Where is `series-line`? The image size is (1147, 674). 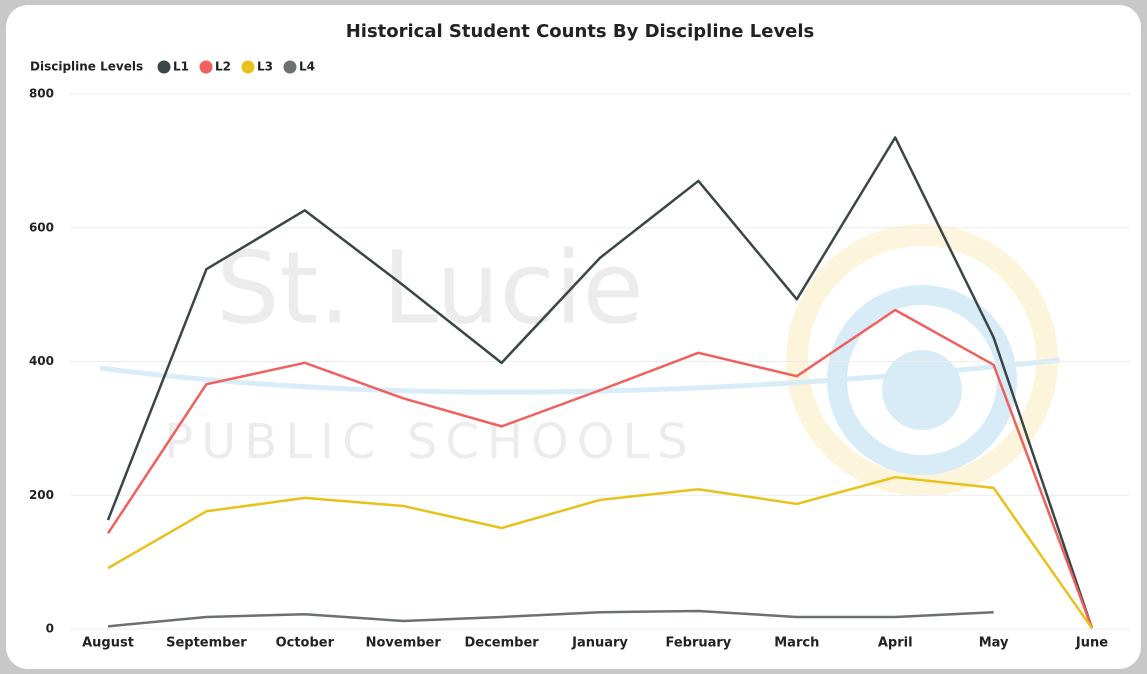
series-line is located at coordinates (550, 618).